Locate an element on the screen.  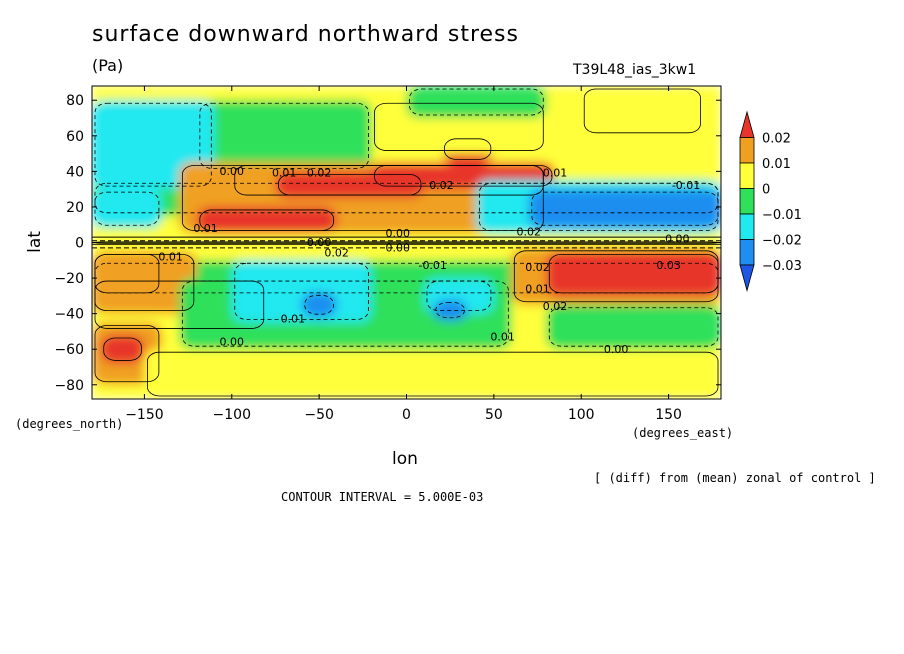
colorbar-label: 0 is located at coordinates (766, 190).